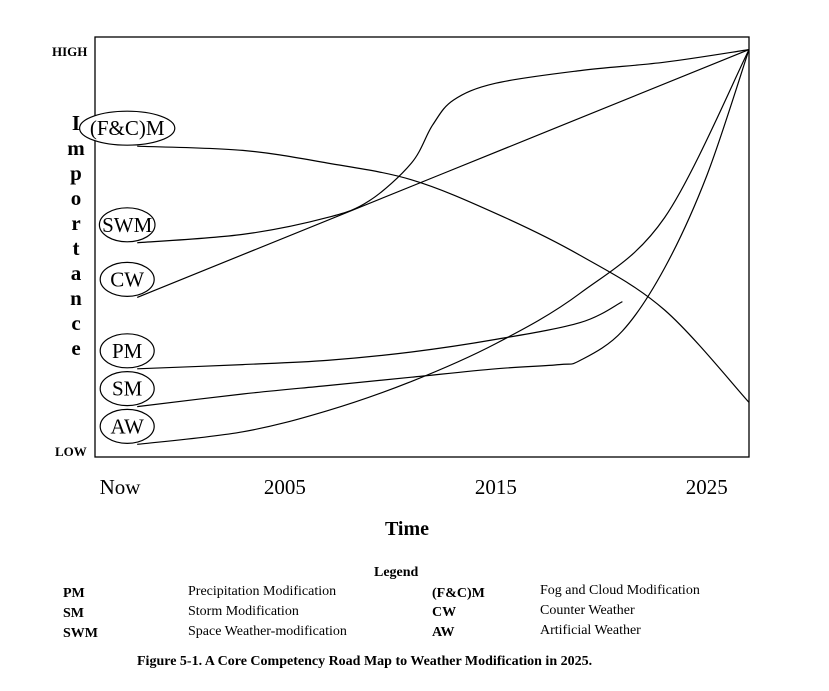  What do you see at coordinates (587, 610) in the screenshot?
I see `legend-name-cw: Counter Weather` at bounding box center [587, 610].